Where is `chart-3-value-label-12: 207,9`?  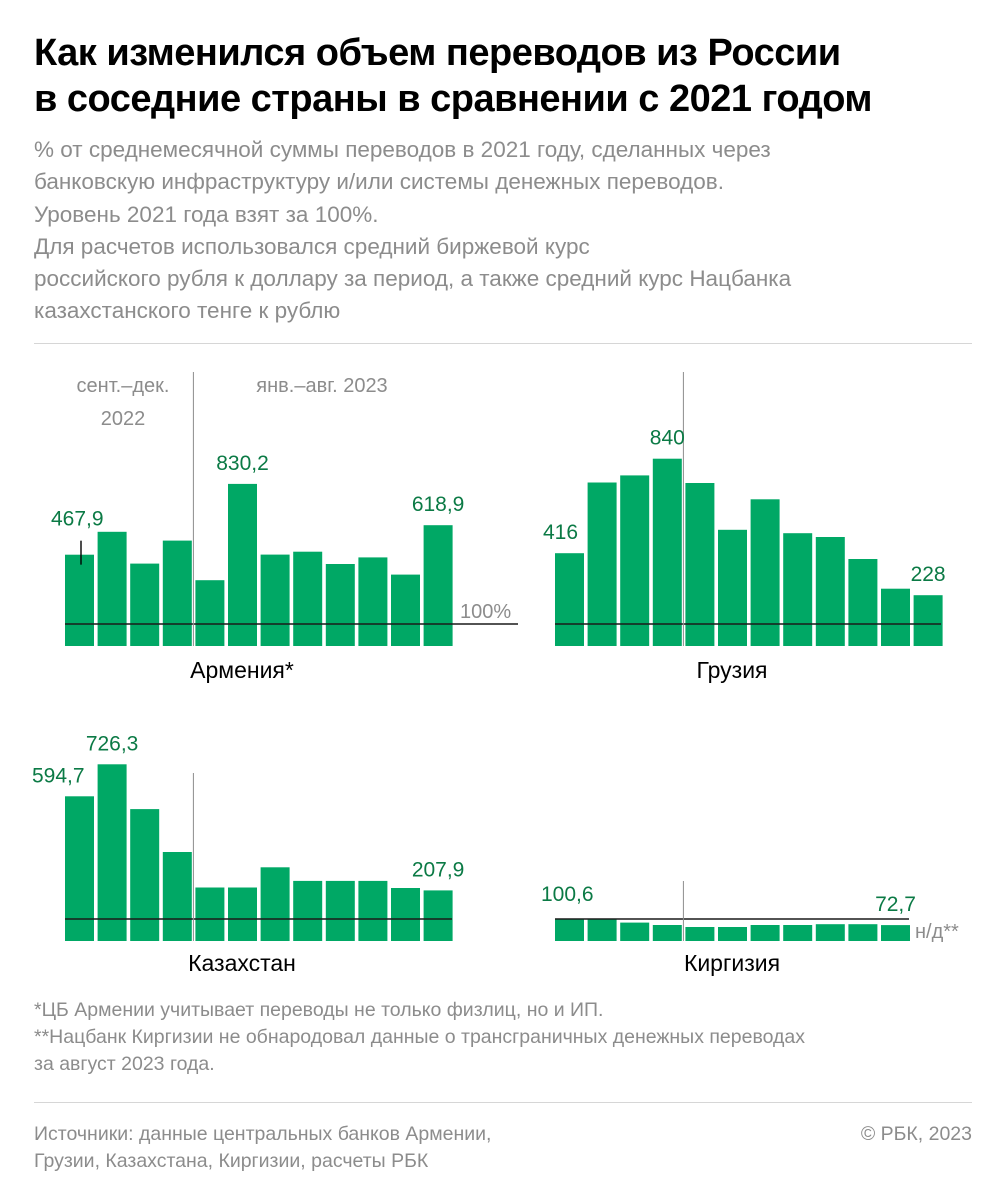
chart-3-value-label-12: 207,9 is located at coordinates (438, 869).